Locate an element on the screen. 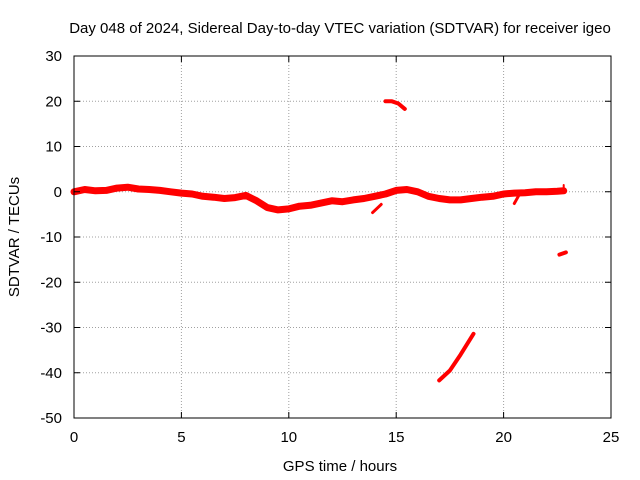 This screenshot has height=480, width=640. y-tick-label: 0 is located at coordinates (58, 192).